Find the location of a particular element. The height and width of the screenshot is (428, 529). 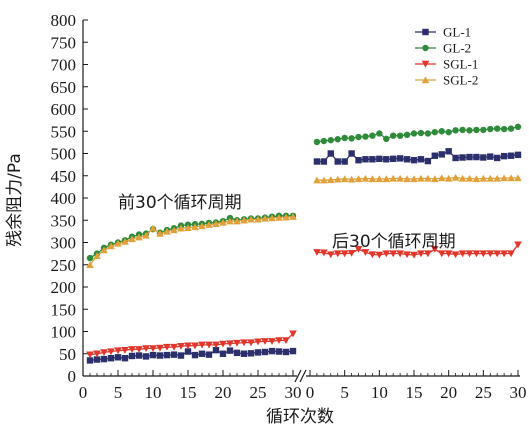

axis-break-mark is located at coordinates (298, 376).